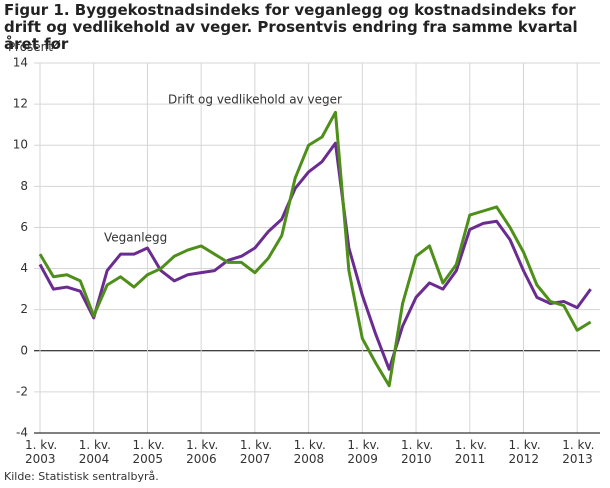 The height and width of the screenshot is (488, 610). I want to click on y-tick-label: 2, so click(24, 309).